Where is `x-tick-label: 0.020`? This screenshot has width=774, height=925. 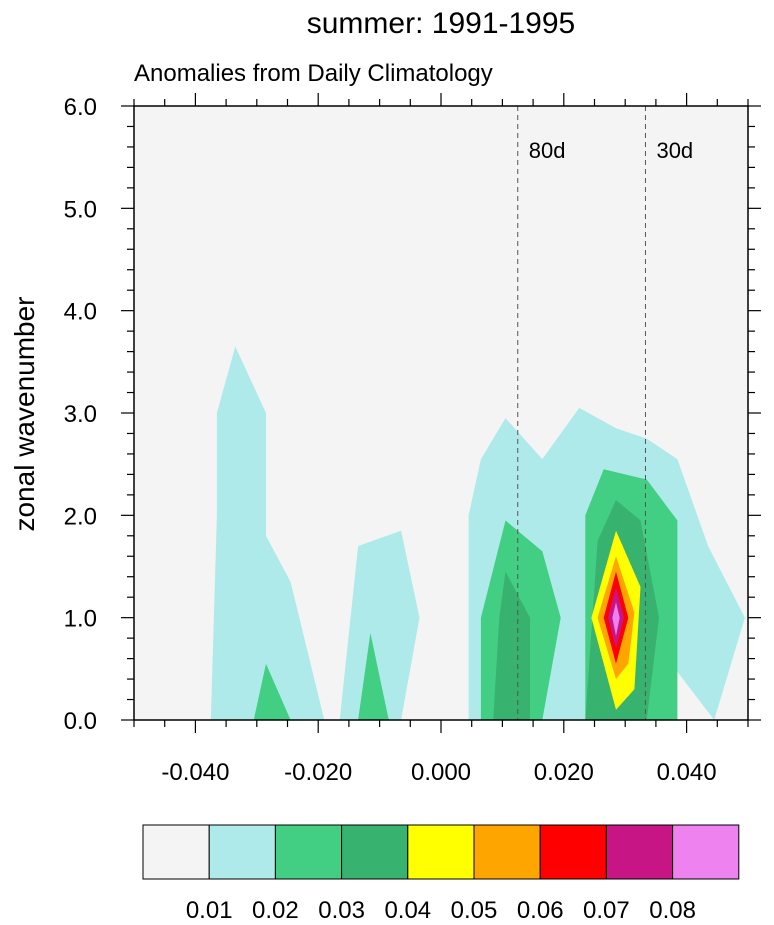
x-tick-label: 0.020 is located at coordinates (564, 772).